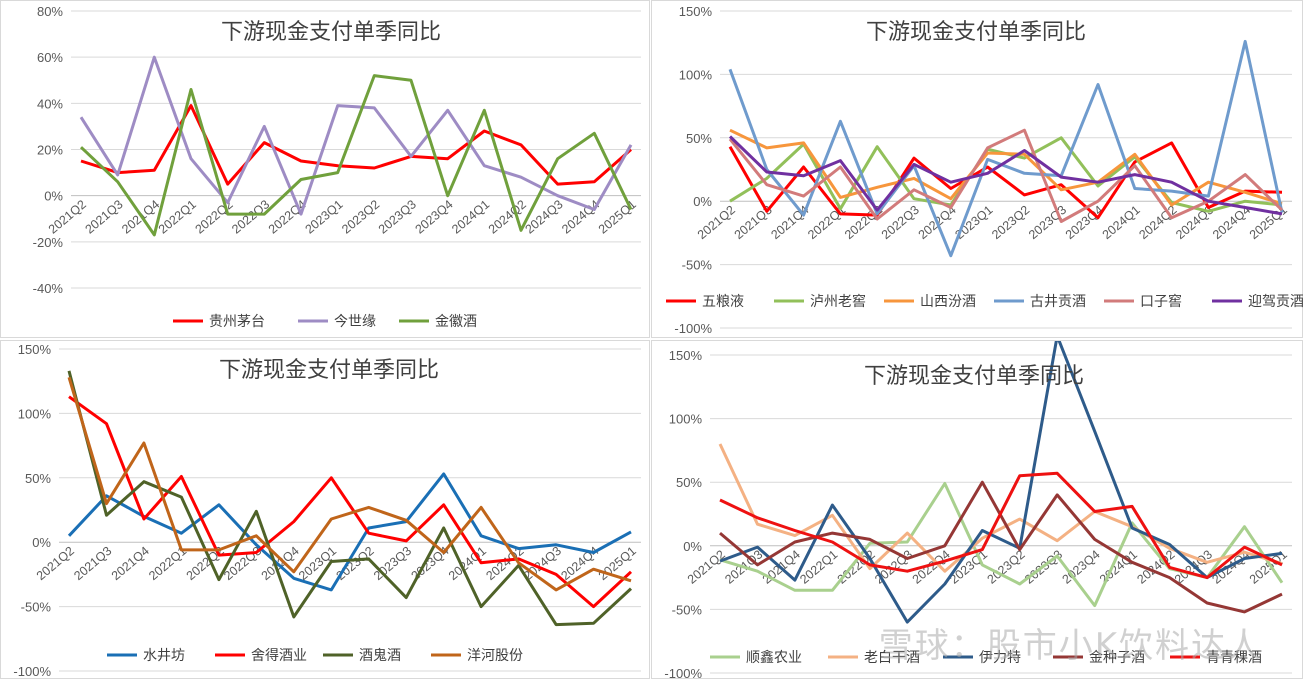  I want to click on y-tick-label: -40%, so click(48, 288).